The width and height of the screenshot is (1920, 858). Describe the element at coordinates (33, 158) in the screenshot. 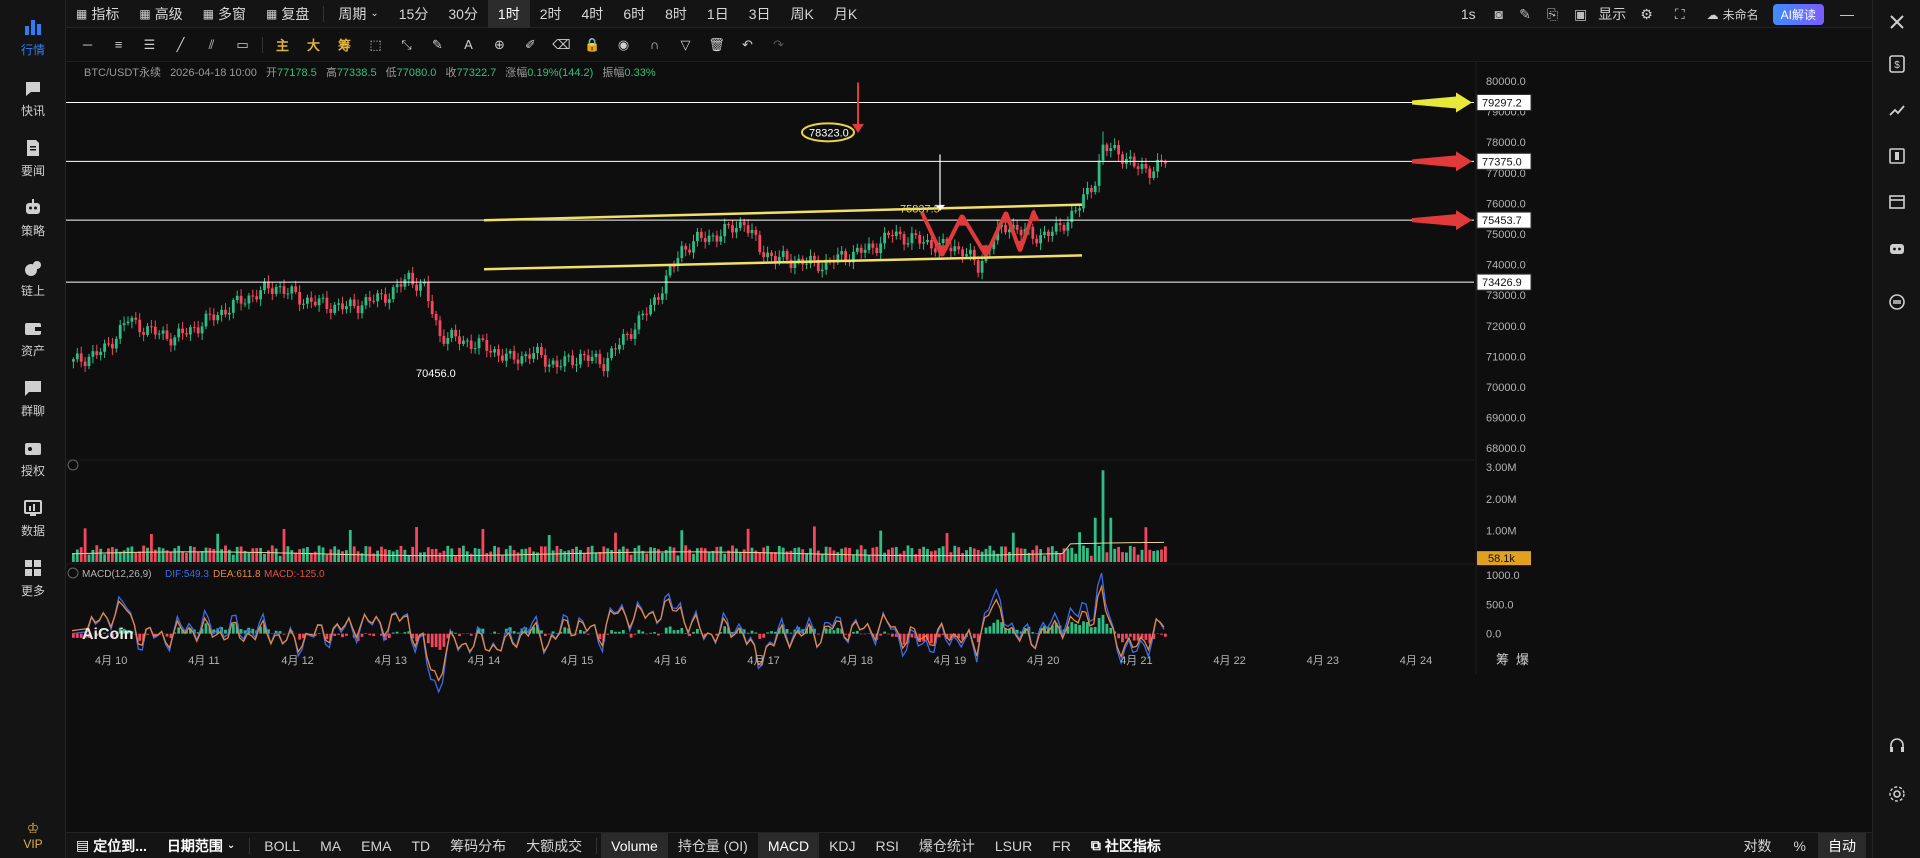

I see `sidebar-item-news: 要闻` at that location.